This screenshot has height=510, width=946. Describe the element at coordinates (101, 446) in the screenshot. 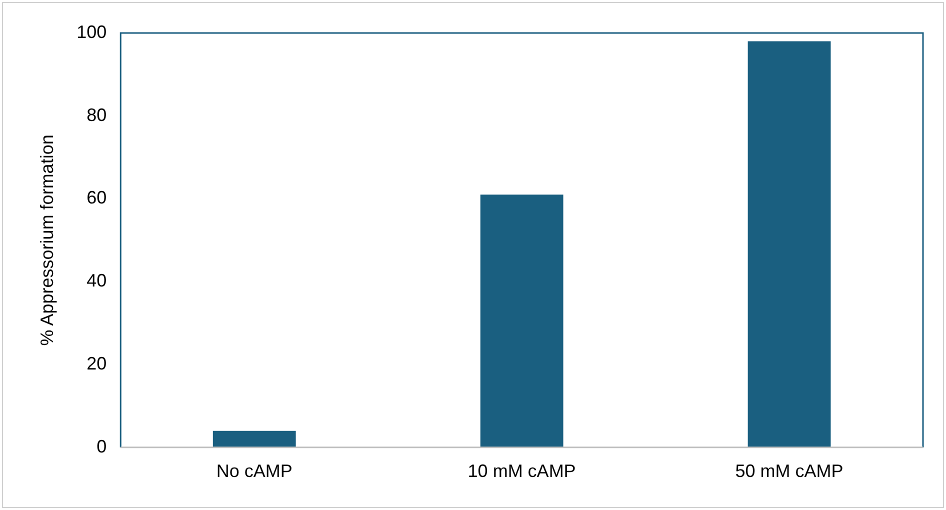

I see `y-tick-label: 0` at that location.